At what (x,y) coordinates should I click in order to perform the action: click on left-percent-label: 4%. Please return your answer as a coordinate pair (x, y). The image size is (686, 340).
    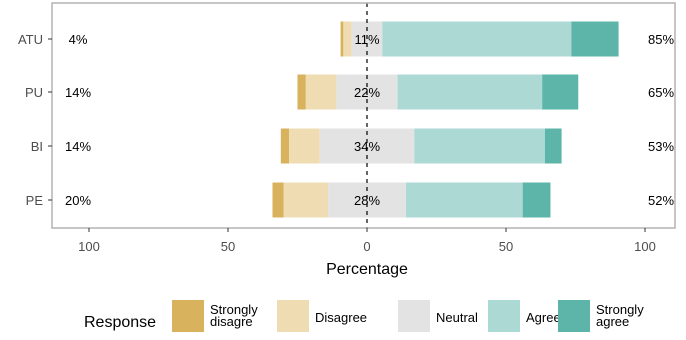
    Looking at the image, I should click on (78, 39).